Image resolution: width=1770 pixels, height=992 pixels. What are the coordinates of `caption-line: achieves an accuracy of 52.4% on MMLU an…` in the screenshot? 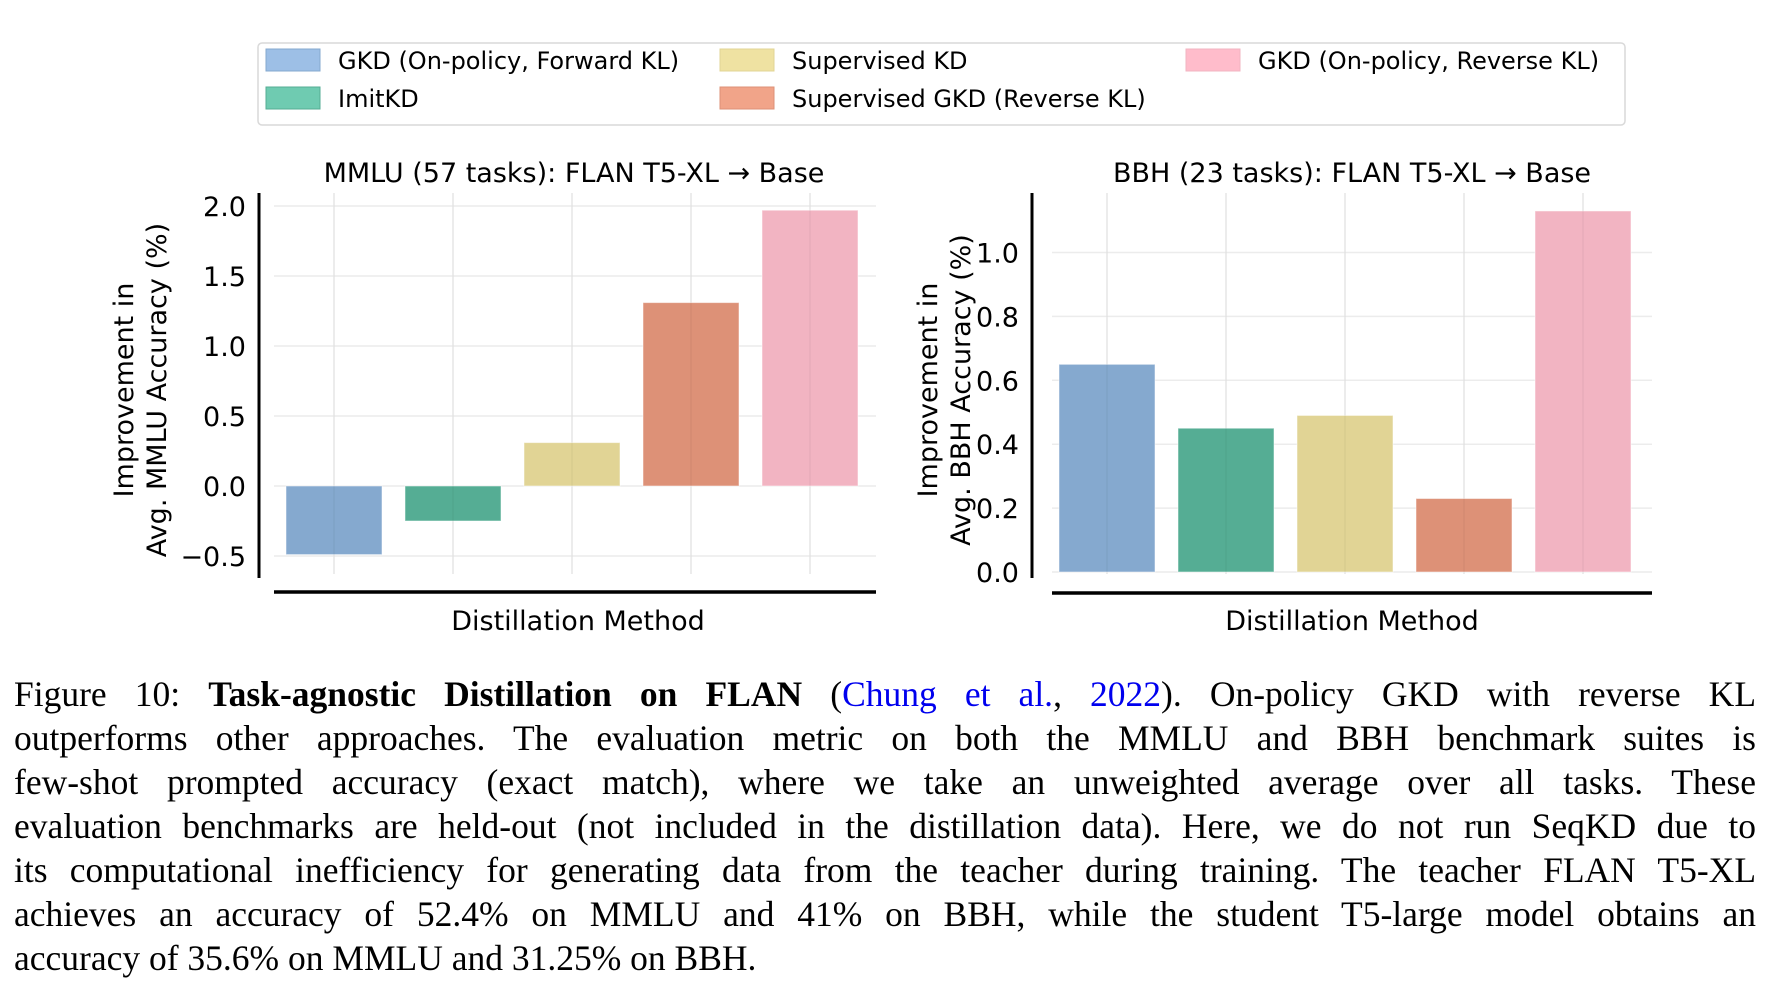 It's located at (885, 914).